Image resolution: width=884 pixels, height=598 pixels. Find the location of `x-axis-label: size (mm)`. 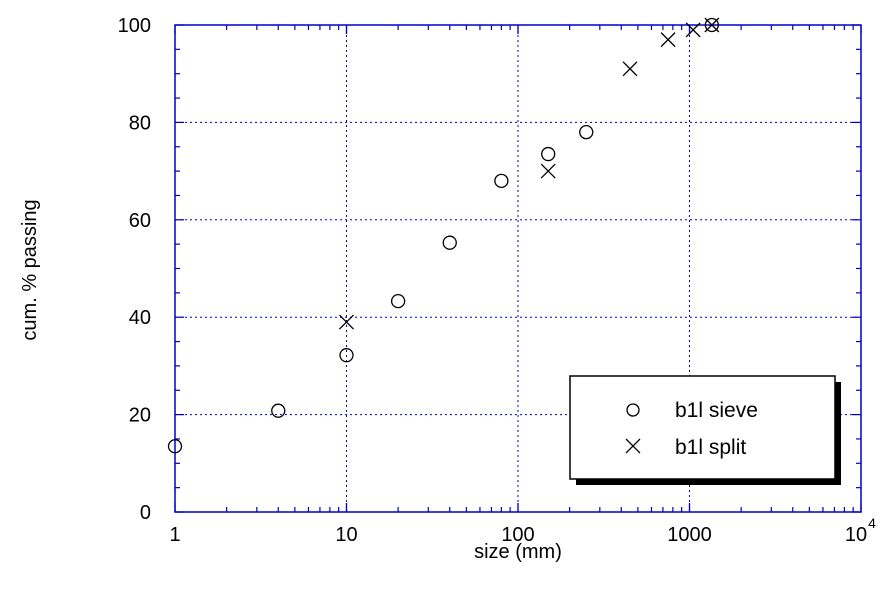

x-axis-label: size (mm) is located at coordinates (518, 552).